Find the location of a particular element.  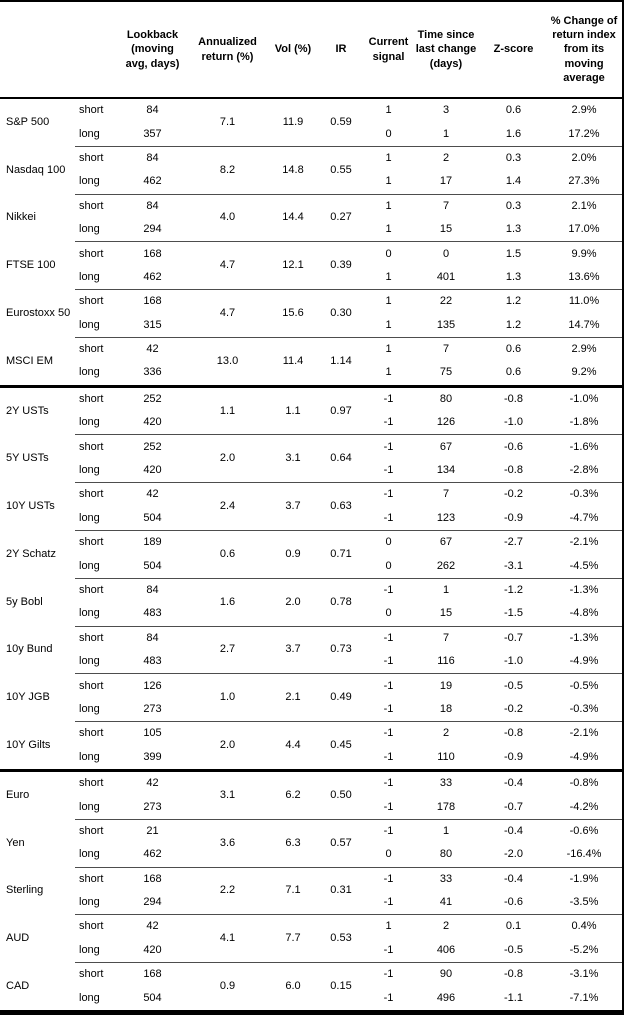

cell-lookback-cad-long: 504 is located at coordinates (152, 997).